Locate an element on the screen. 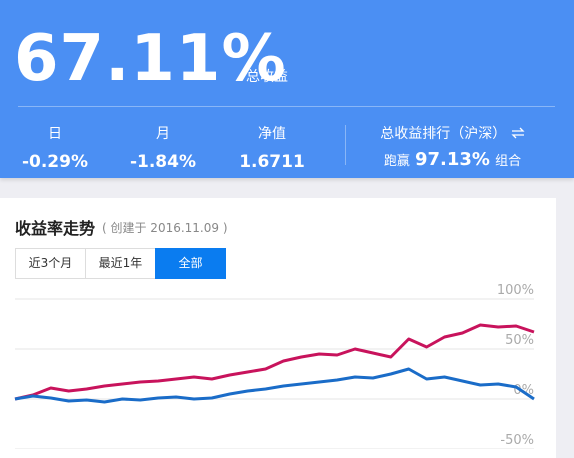  stat-label: 净值 is located at coordinates (272, 134).